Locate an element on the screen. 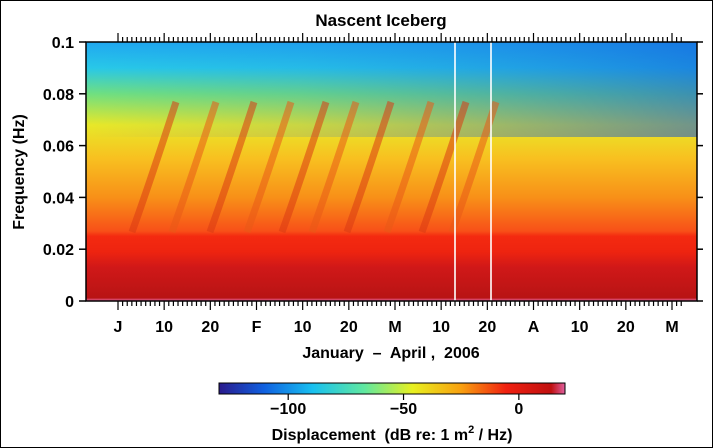 This screenshot has height=448, width=713. y-tick-label: 0.04 is located at coordinates (58, 198).